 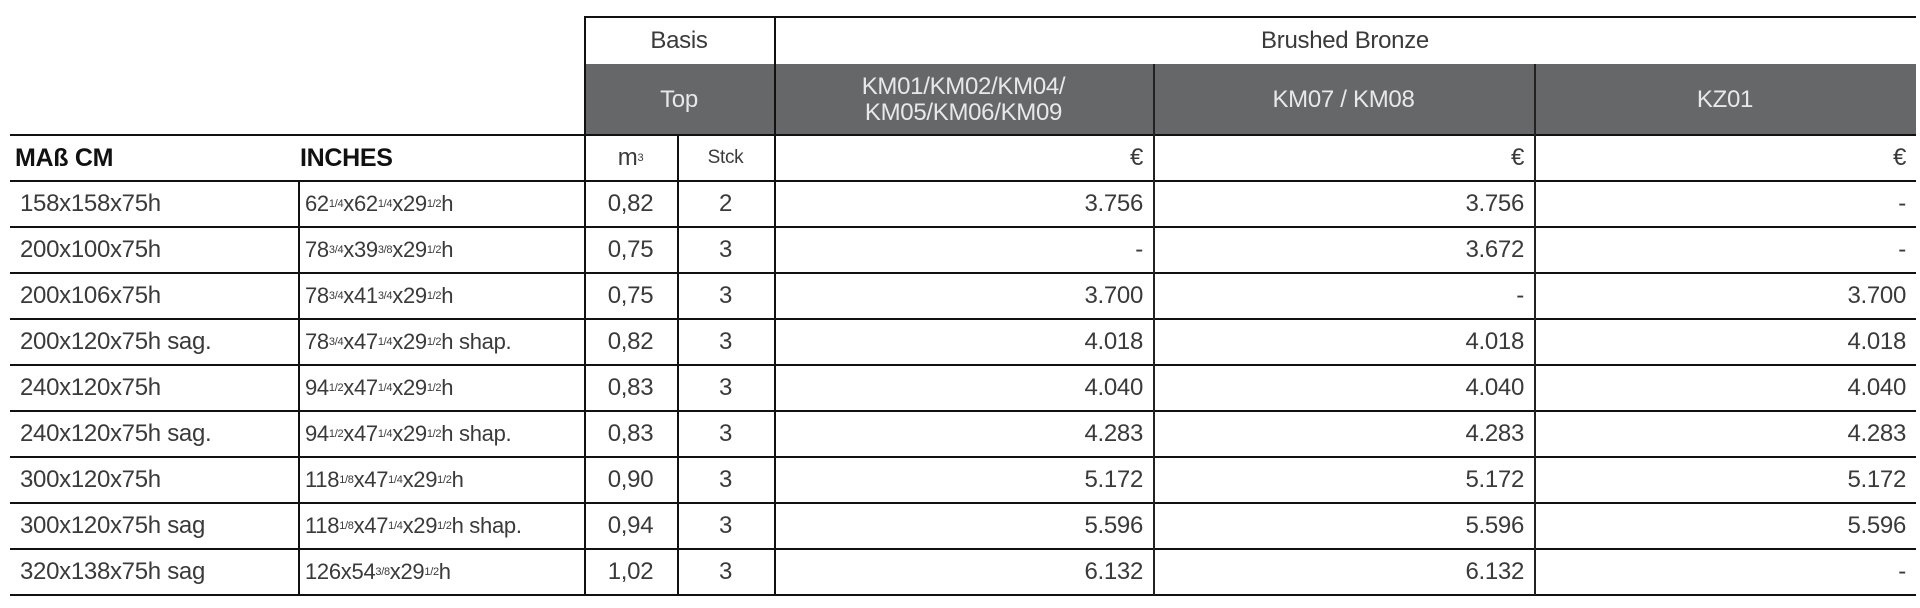 I want to click on cell-p1: 3.756, so click(x=1113, y=203).